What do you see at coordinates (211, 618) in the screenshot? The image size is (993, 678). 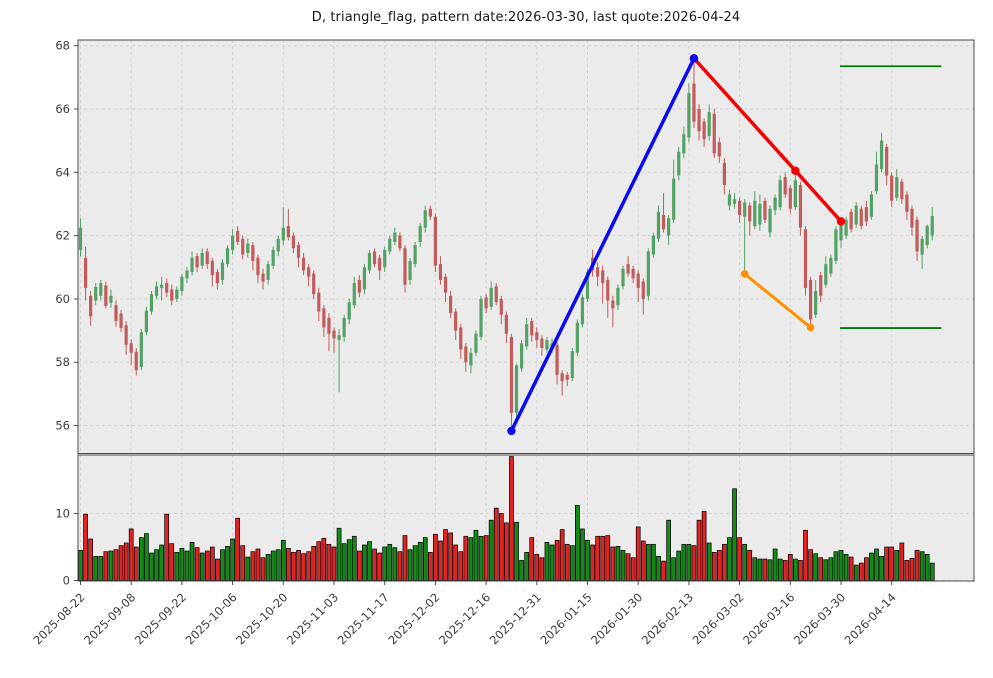 I see `date-axis-label: 2025-10-06` at bounding box center [211, 618].